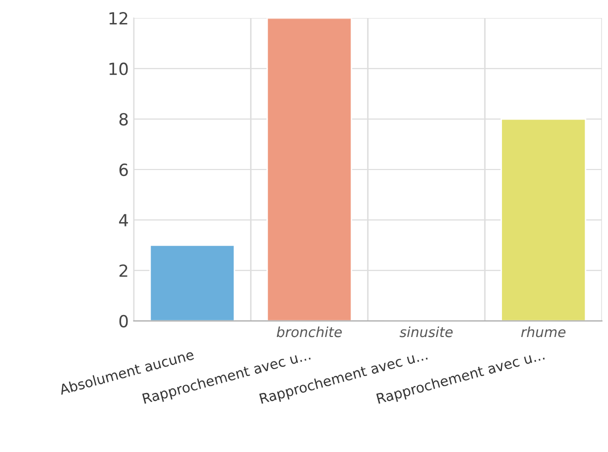  I want to click on y-tick-label: 12, so click(119, 18).